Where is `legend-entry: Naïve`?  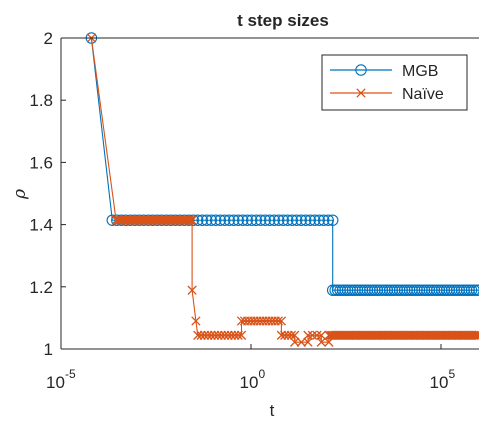 legend-entry: Naïve is located at coordinates (387, 94).